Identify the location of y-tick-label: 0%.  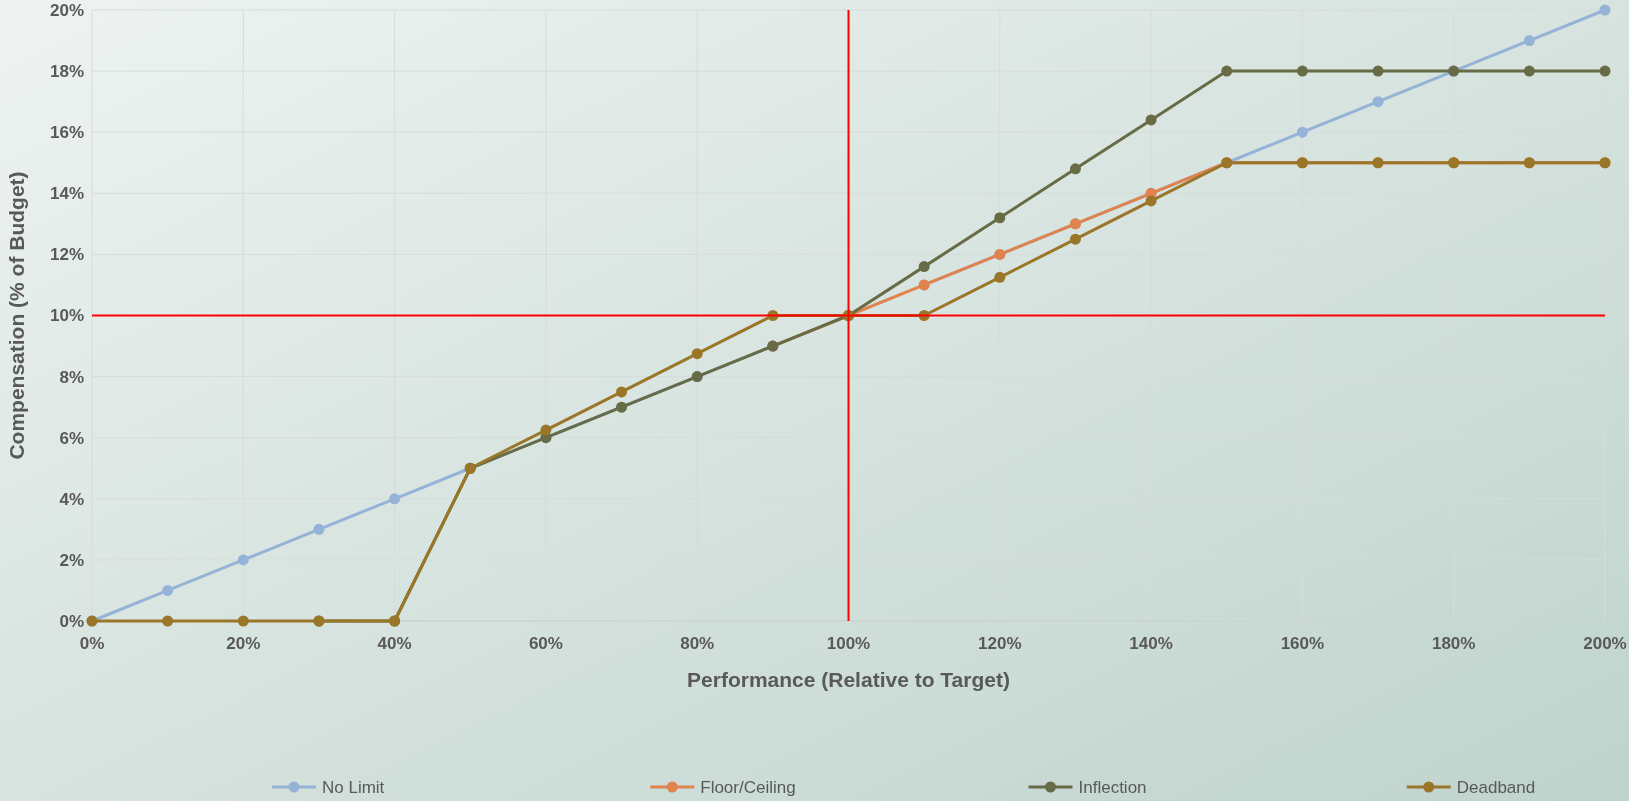
(71, 621).